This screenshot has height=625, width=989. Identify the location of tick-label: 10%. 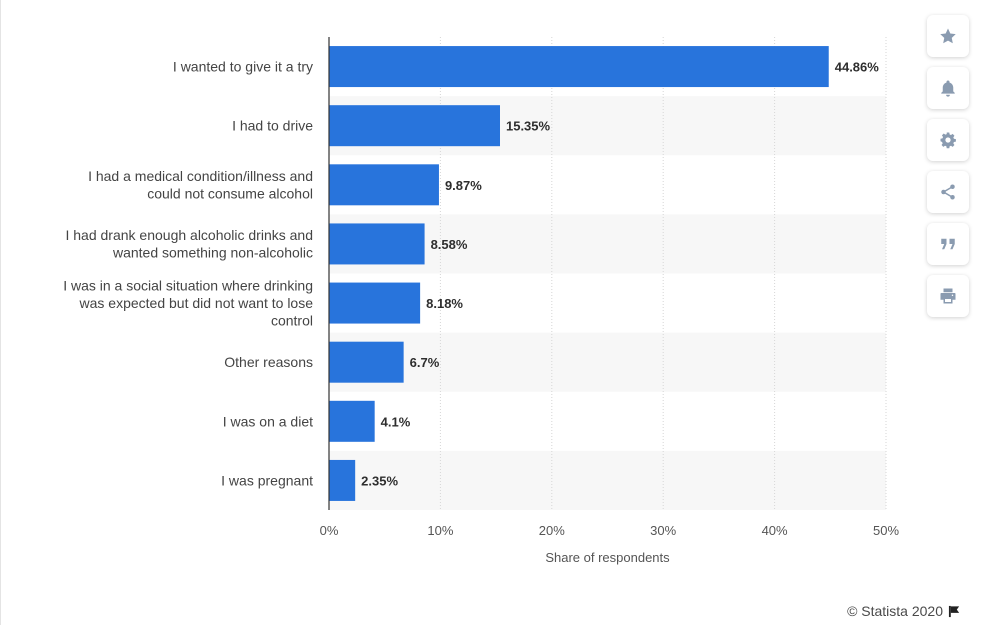
(440, 530).